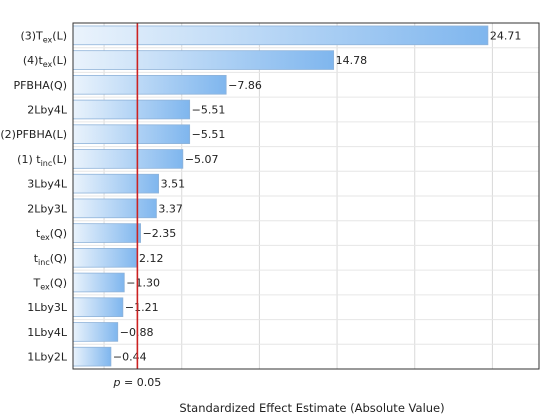  Describe the element at coordinates (33, 134) in the screenshot. I see `category-label-4: (2)PFBHA(L)` at that location.